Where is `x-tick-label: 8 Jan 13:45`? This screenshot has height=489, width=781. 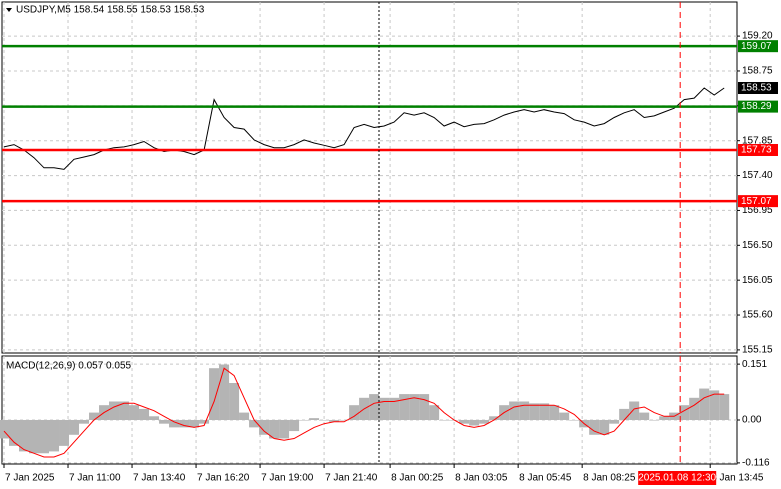
x-tick-label: 8 Jan 13:45 is located at coordinates (737, 478).